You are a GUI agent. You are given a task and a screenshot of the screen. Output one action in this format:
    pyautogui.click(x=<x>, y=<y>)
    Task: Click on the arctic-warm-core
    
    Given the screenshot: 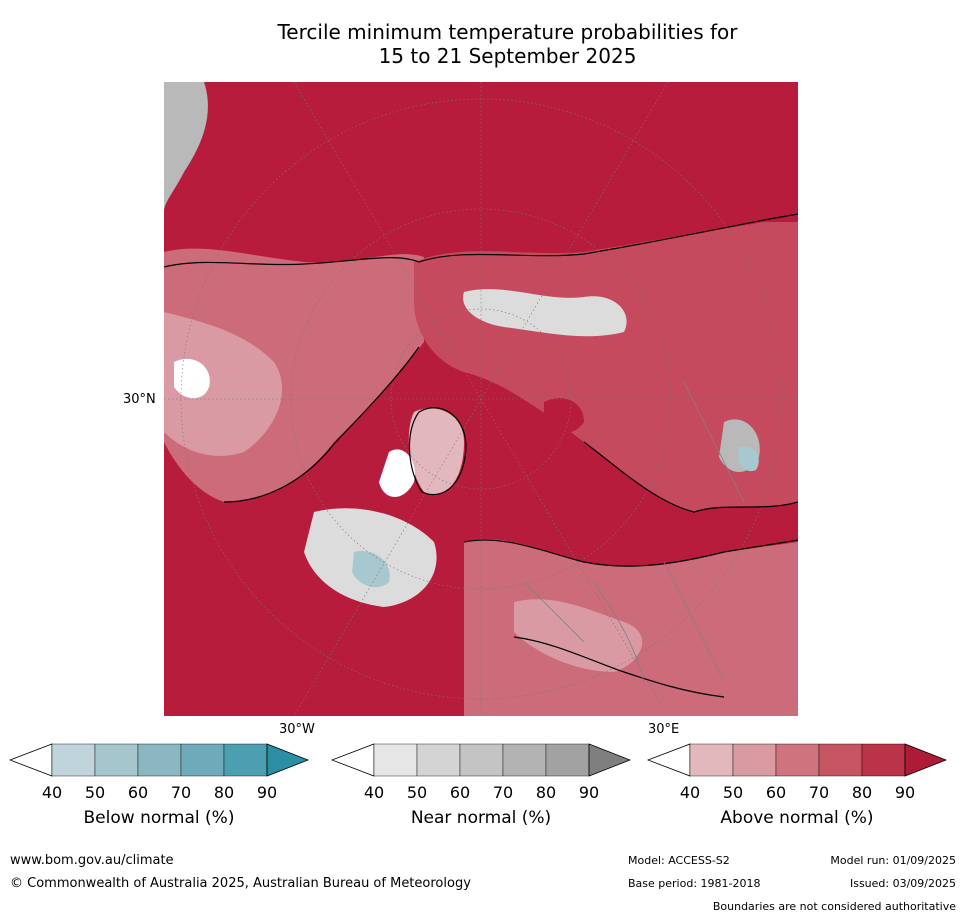 What is the action you would take?
    pyautogui.click(x=564, y=416)
    